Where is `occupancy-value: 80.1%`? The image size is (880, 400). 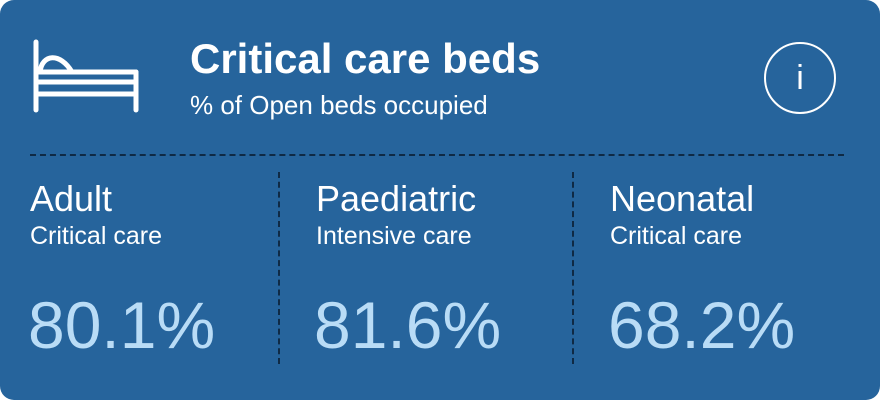 occupancy-value: 80.1% is located at coordinates (122, 325).